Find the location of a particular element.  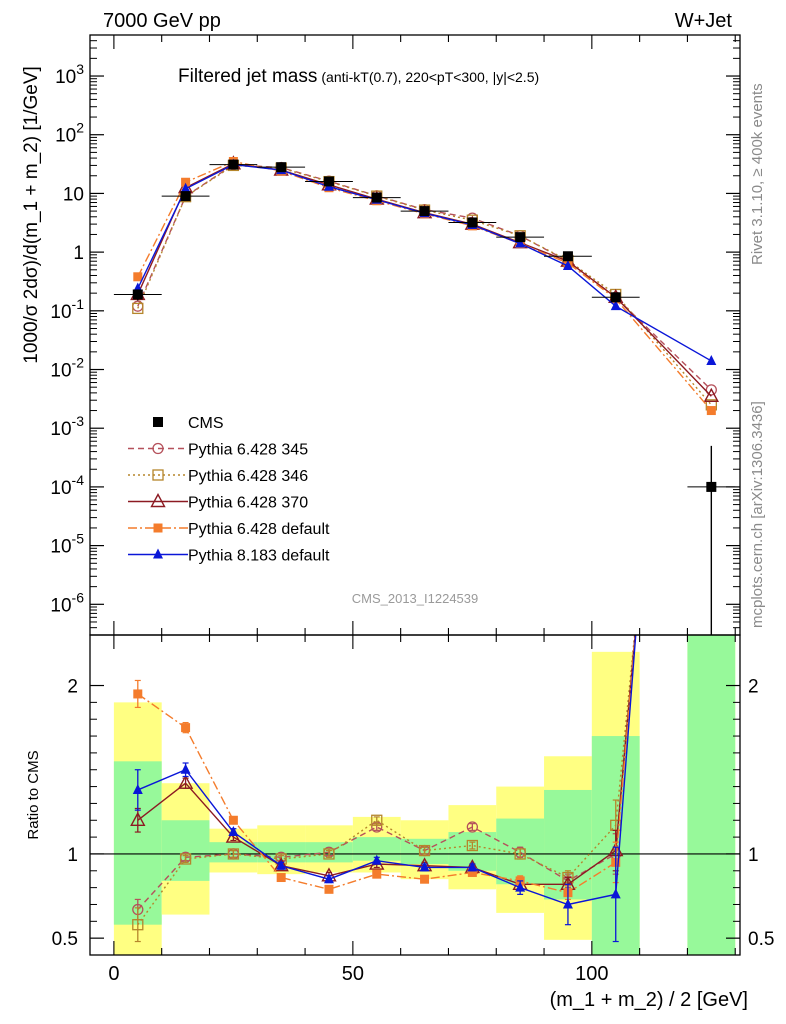

legend-label: CMS is located at coordinates (206, 423).